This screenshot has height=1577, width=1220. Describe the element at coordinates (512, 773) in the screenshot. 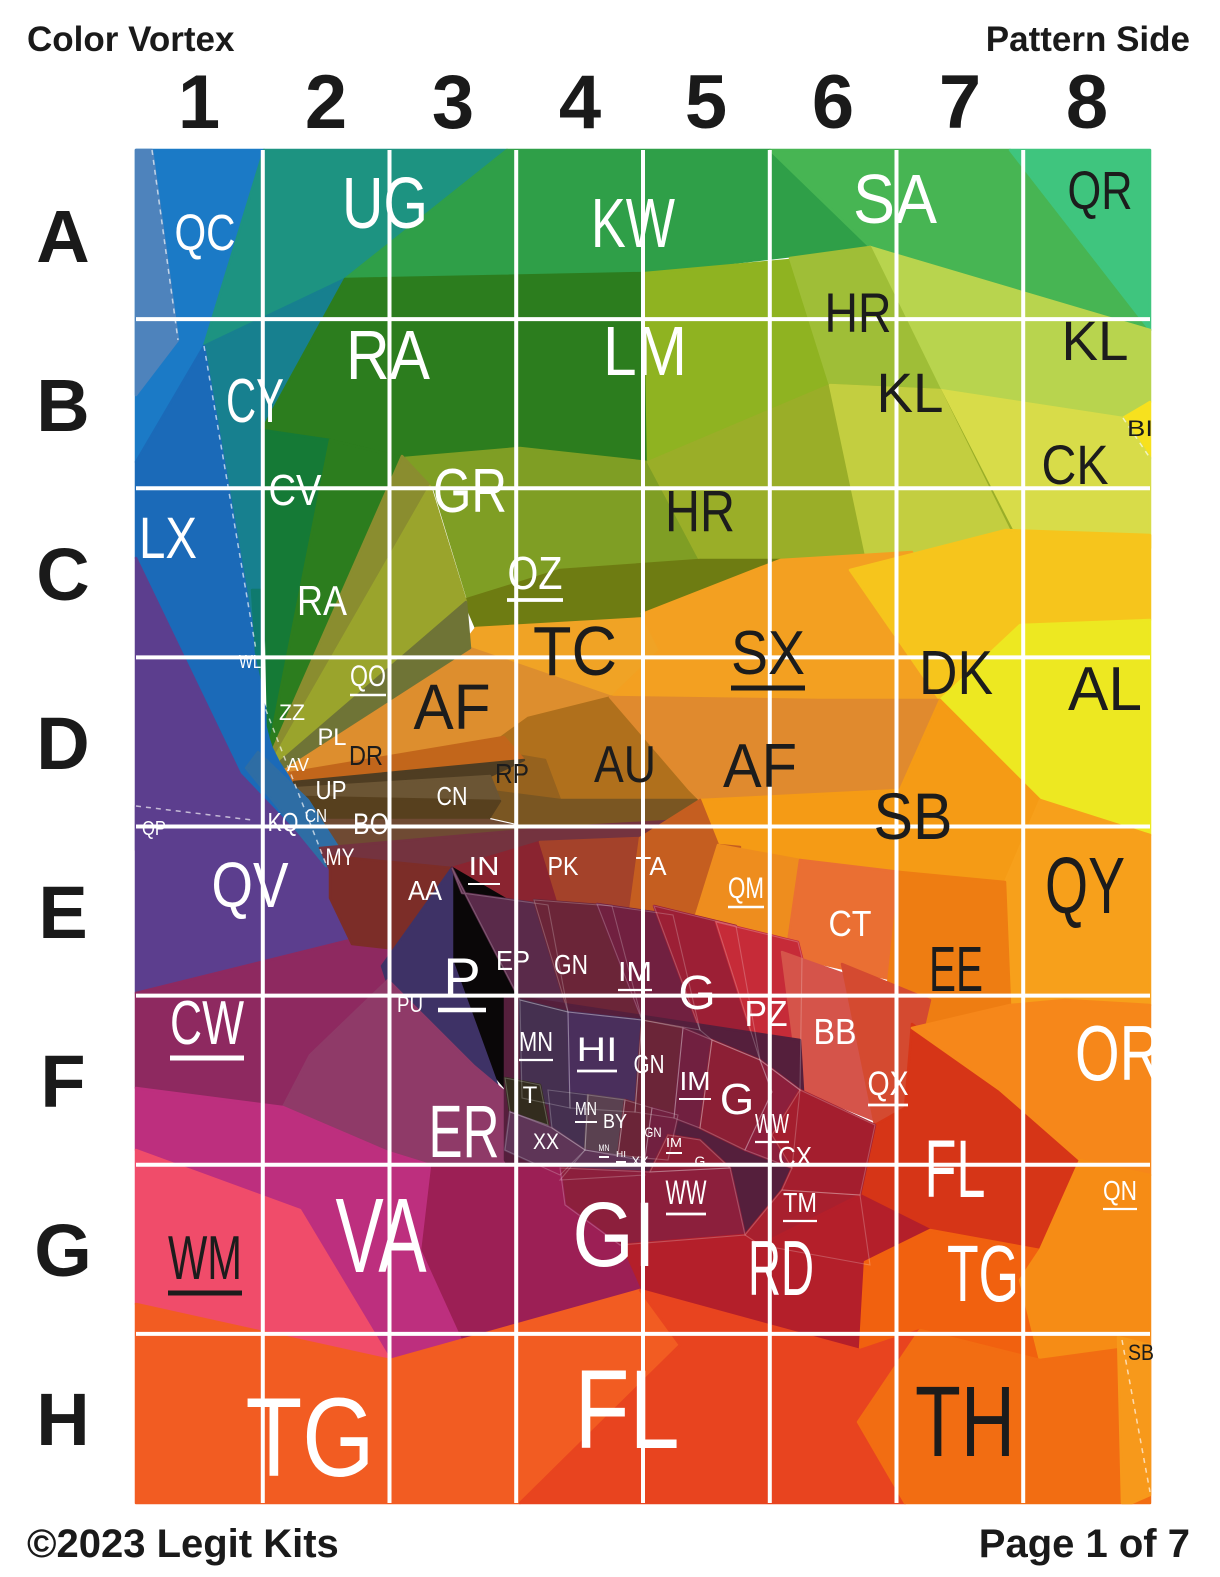

I see `svg-text: RP` at that location.